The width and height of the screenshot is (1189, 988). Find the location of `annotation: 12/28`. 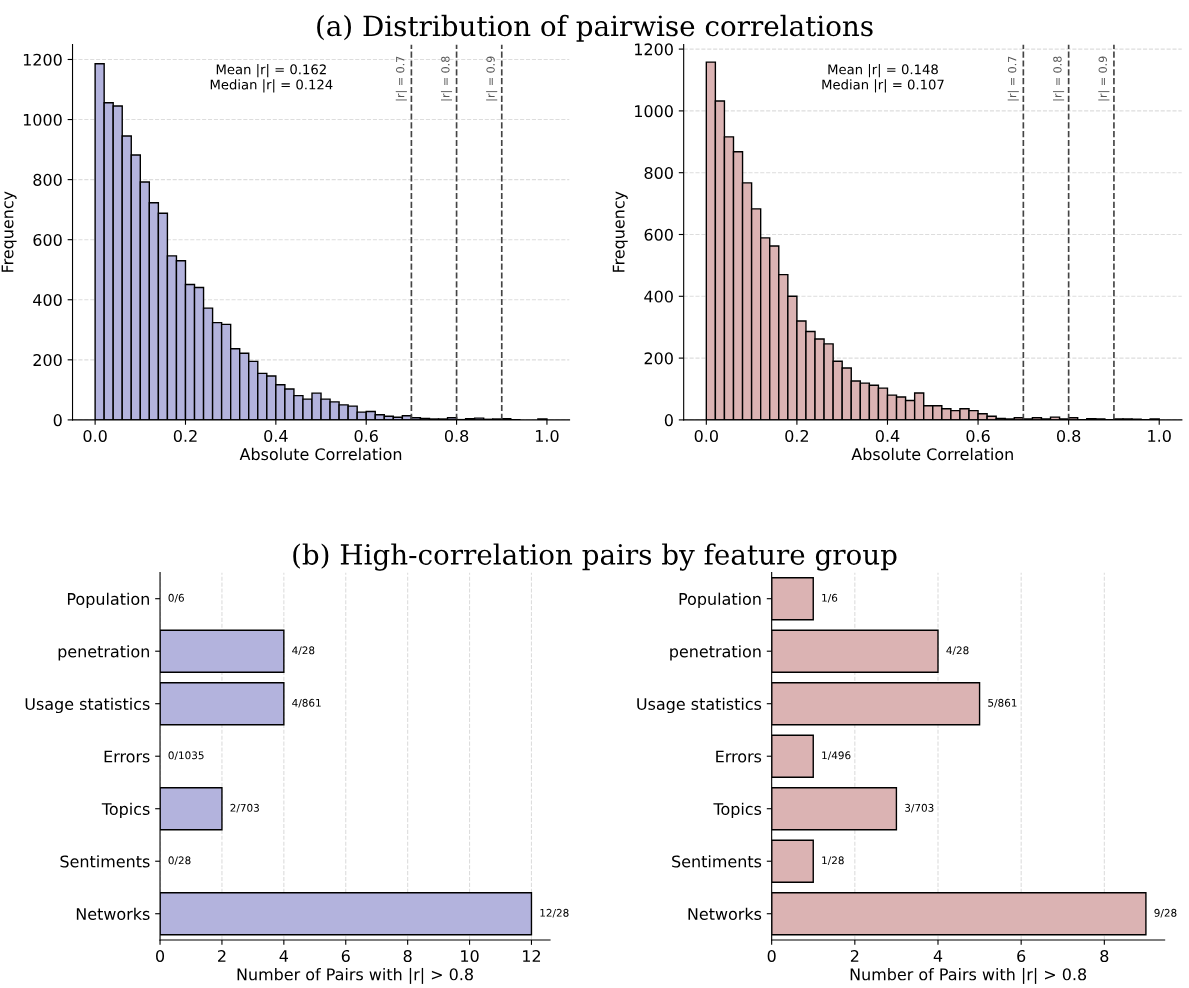

annotation: 12/28 is located at coordinates (554, 913).